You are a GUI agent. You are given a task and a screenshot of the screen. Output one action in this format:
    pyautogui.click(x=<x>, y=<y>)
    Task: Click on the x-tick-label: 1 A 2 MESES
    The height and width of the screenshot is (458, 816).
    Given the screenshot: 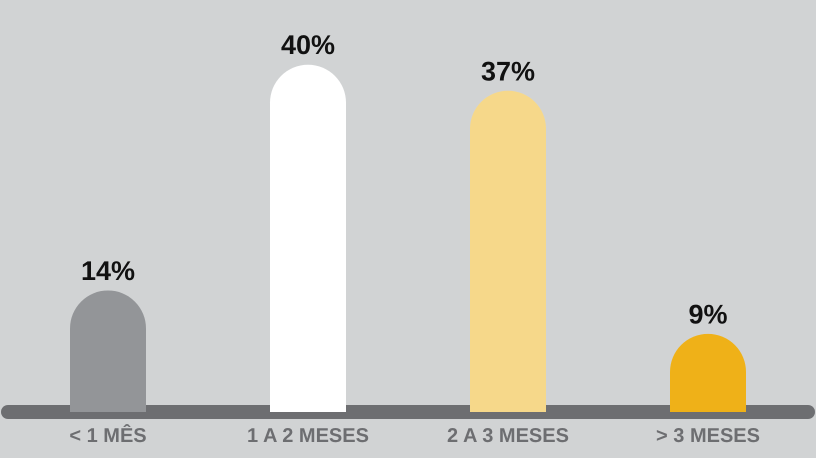 What is the action you would take?
    pyautogui.click(x=308, y=436)
    